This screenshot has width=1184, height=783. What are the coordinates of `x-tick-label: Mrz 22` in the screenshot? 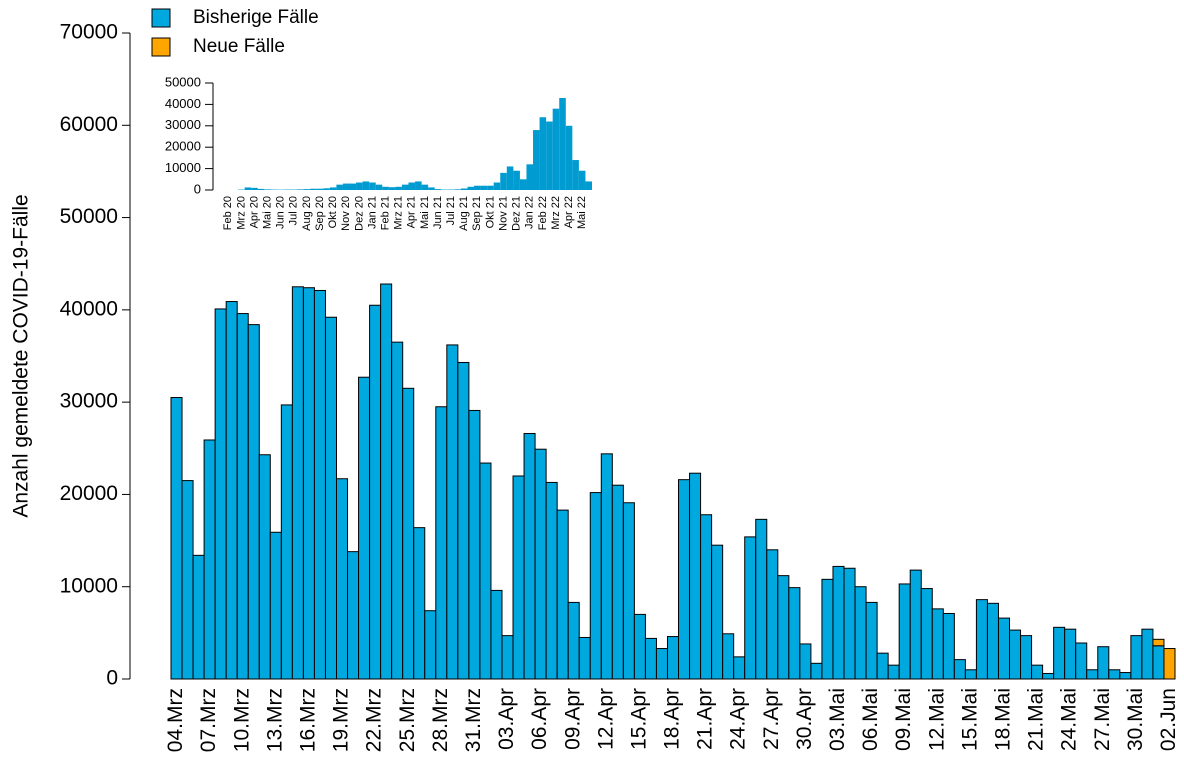 It's located at (556, 213).